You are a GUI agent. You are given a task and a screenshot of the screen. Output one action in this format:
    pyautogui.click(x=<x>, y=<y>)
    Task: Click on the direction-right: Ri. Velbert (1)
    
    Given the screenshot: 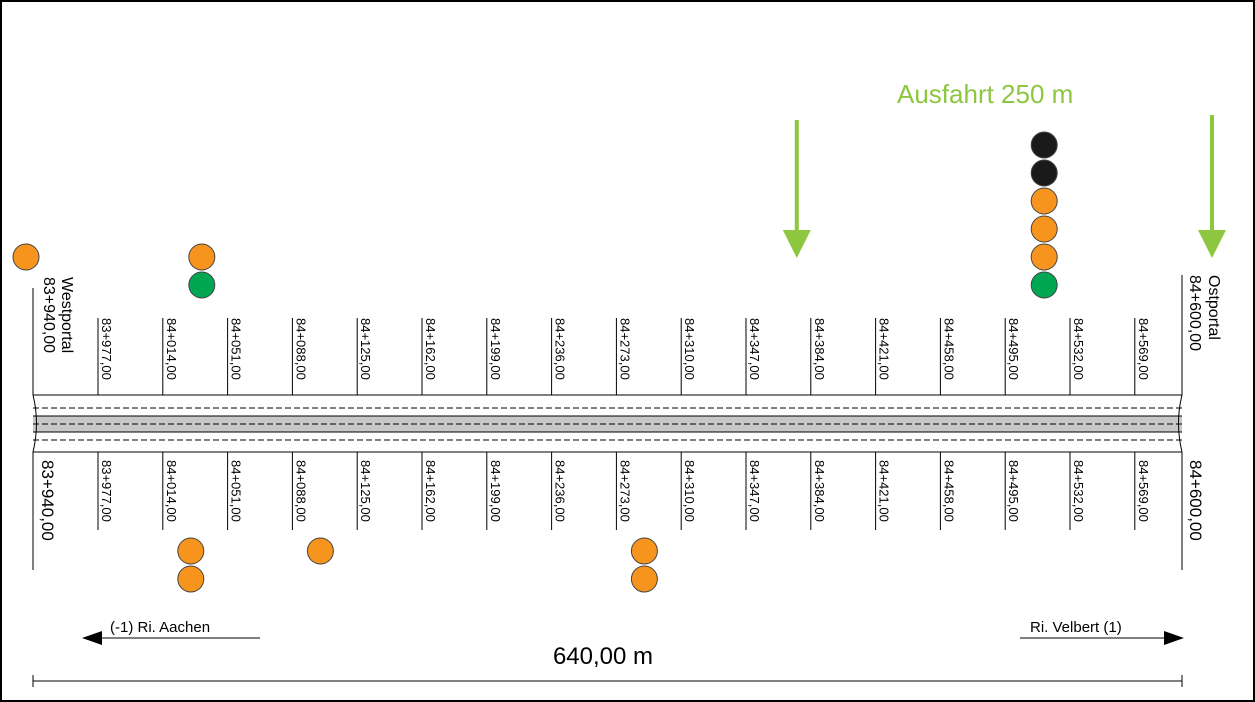 What is the action you would take?
    pyautogui.click(x=1102, y=632)
    